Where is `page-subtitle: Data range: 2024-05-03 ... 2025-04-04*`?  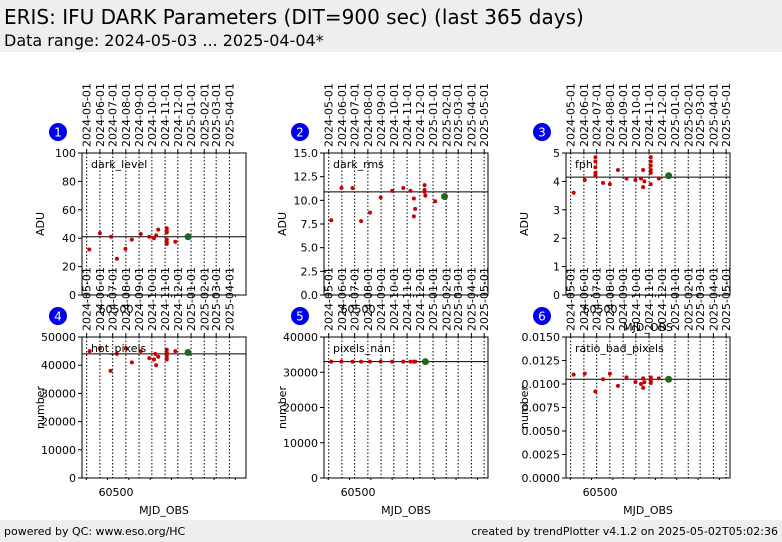
page-subtitle: Data range: 2024-05-03 ... 2025-04-04* is located at coordinates (164, 40).